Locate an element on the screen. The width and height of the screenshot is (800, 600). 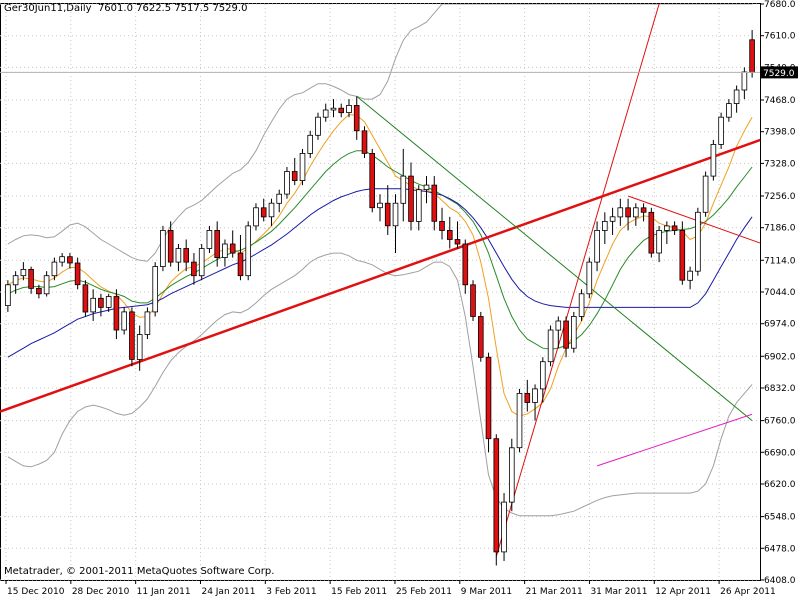
y-tick-label: 6408.0 is located at coordinates (780, 581).